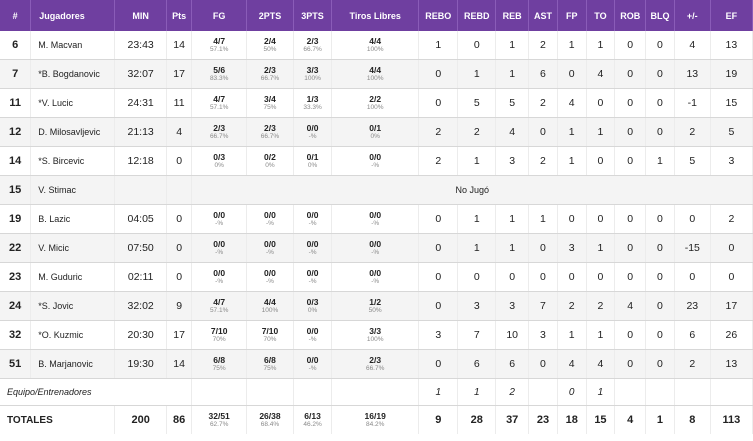  I want to click on fg-cell: 32/51 62.7%, so click(219, 419).